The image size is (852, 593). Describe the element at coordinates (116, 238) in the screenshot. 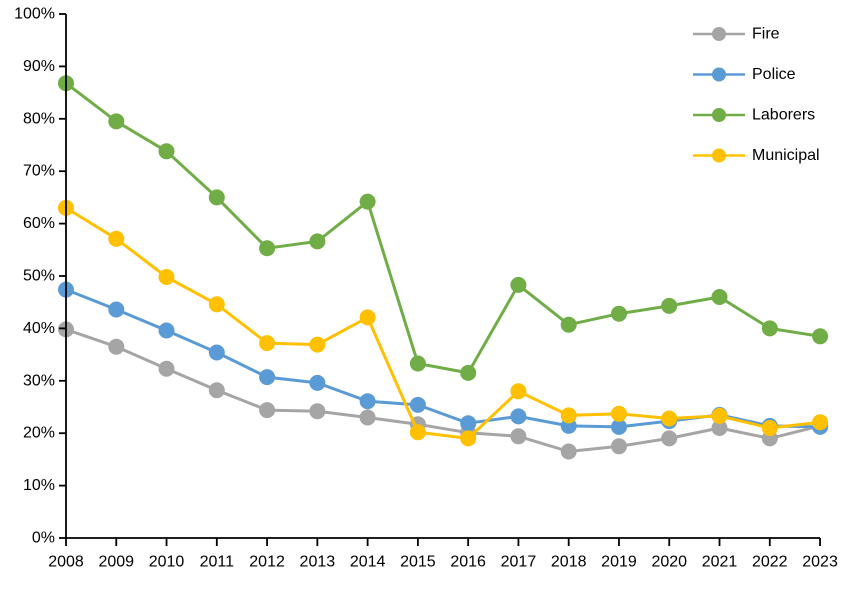

I see `data-point-municipal-2009` at that location.